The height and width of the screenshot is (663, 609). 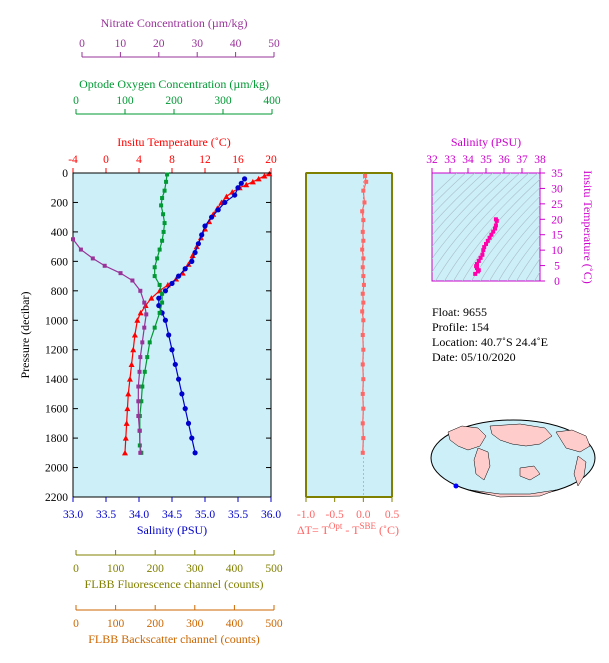 I want to click on temperature-tick-label: -4, so click(x=73, y=160).